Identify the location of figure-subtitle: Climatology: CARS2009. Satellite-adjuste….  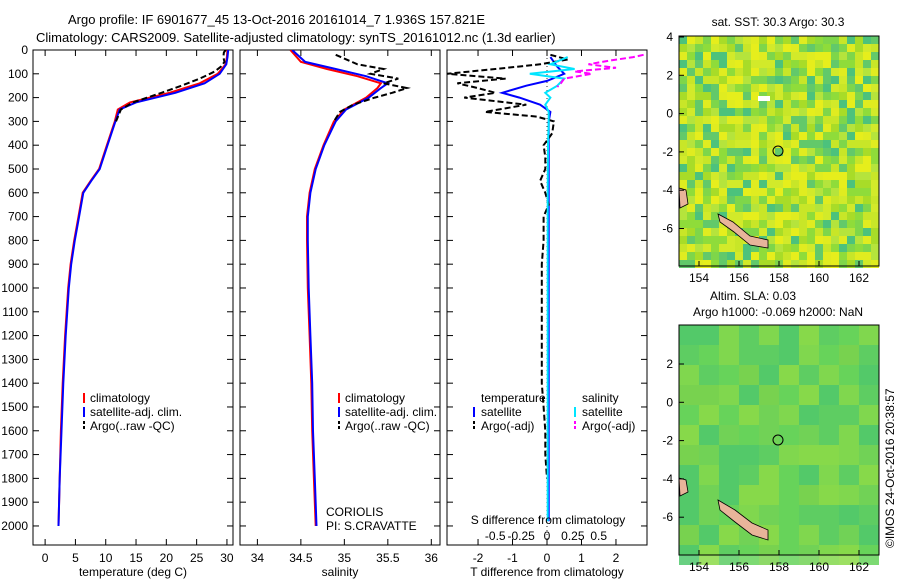
(296, 37).